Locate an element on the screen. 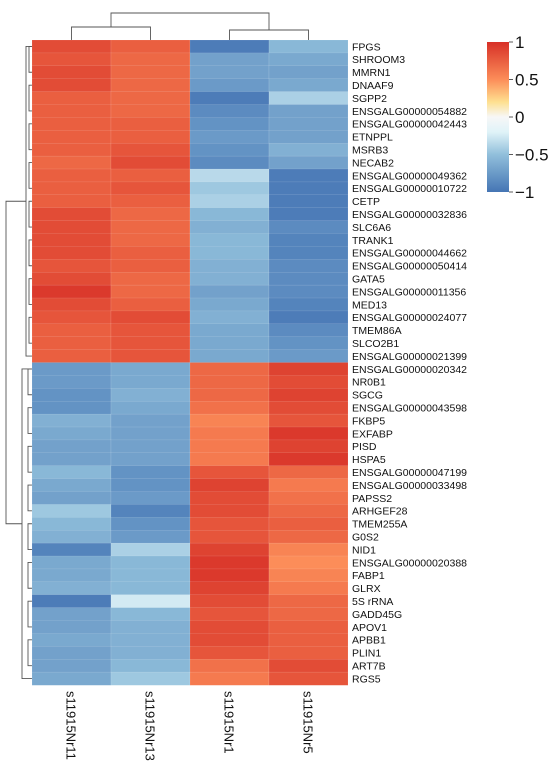  column-label: s11915Nr5 is located at coordinates (308, 722).